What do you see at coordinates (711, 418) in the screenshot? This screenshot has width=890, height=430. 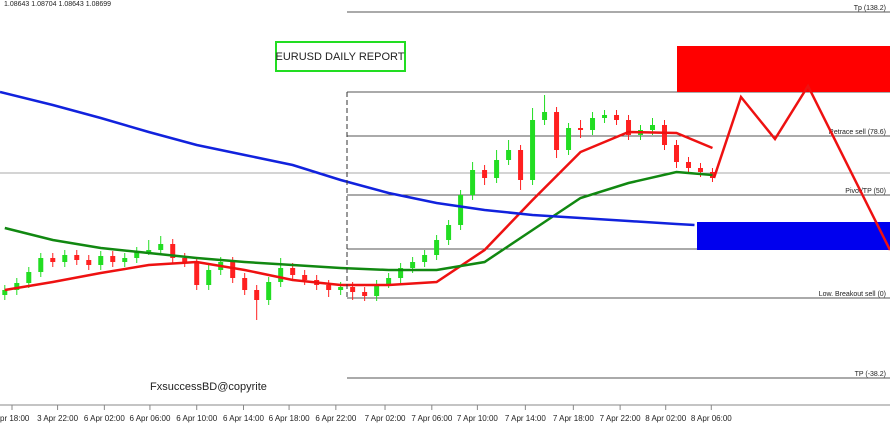 I see `x-tick-label: 8 Apr 06:00` at bounding box center [711, 418].